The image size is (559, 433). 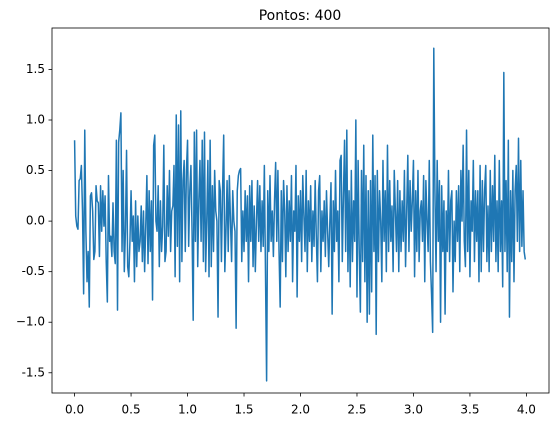 I want to click on x-tick-label: 0.5, so click(x=131, y=410).